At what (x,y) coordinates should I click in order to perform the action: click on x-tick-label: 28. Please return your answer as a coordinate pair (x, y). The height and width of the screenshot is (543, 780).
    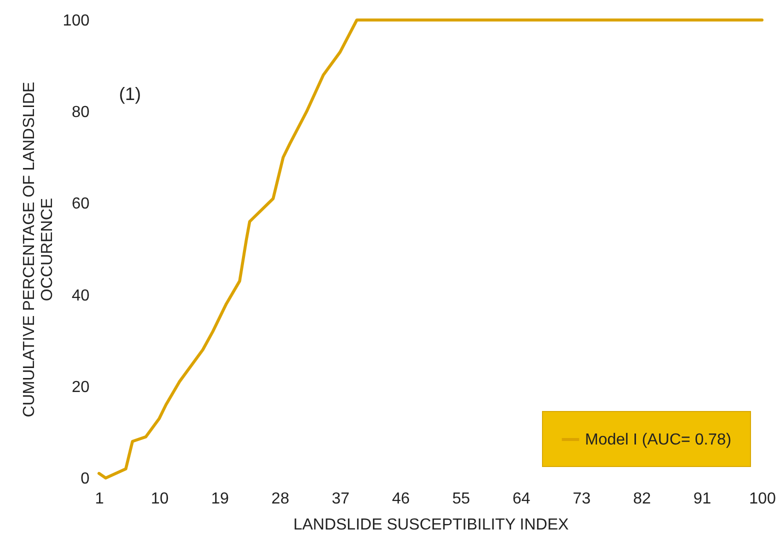
    Looking at the image, I should click on (280, 499).